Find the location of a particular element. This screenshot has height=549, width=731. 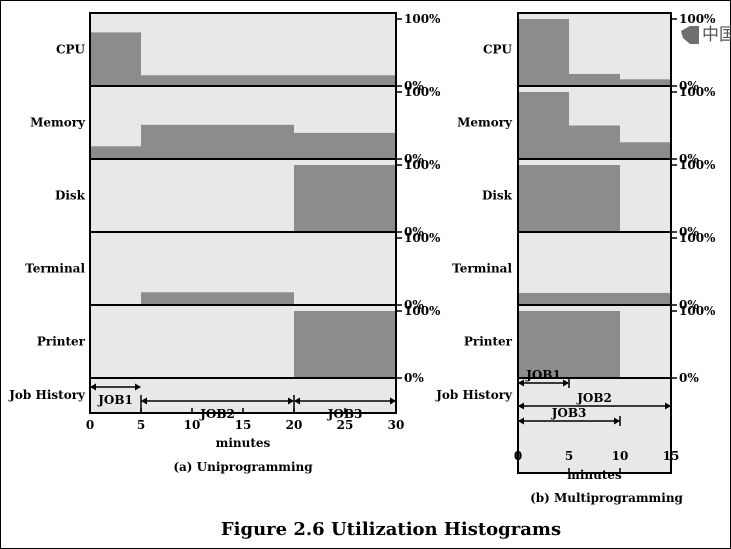

row-label-cpu-a: CPU is located at coordinates (71, 50).